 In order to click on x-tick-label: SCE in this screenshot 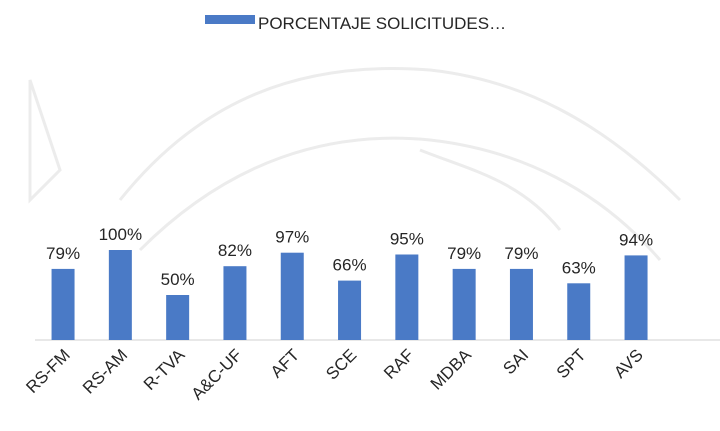, I will do `click(341, 364)`.